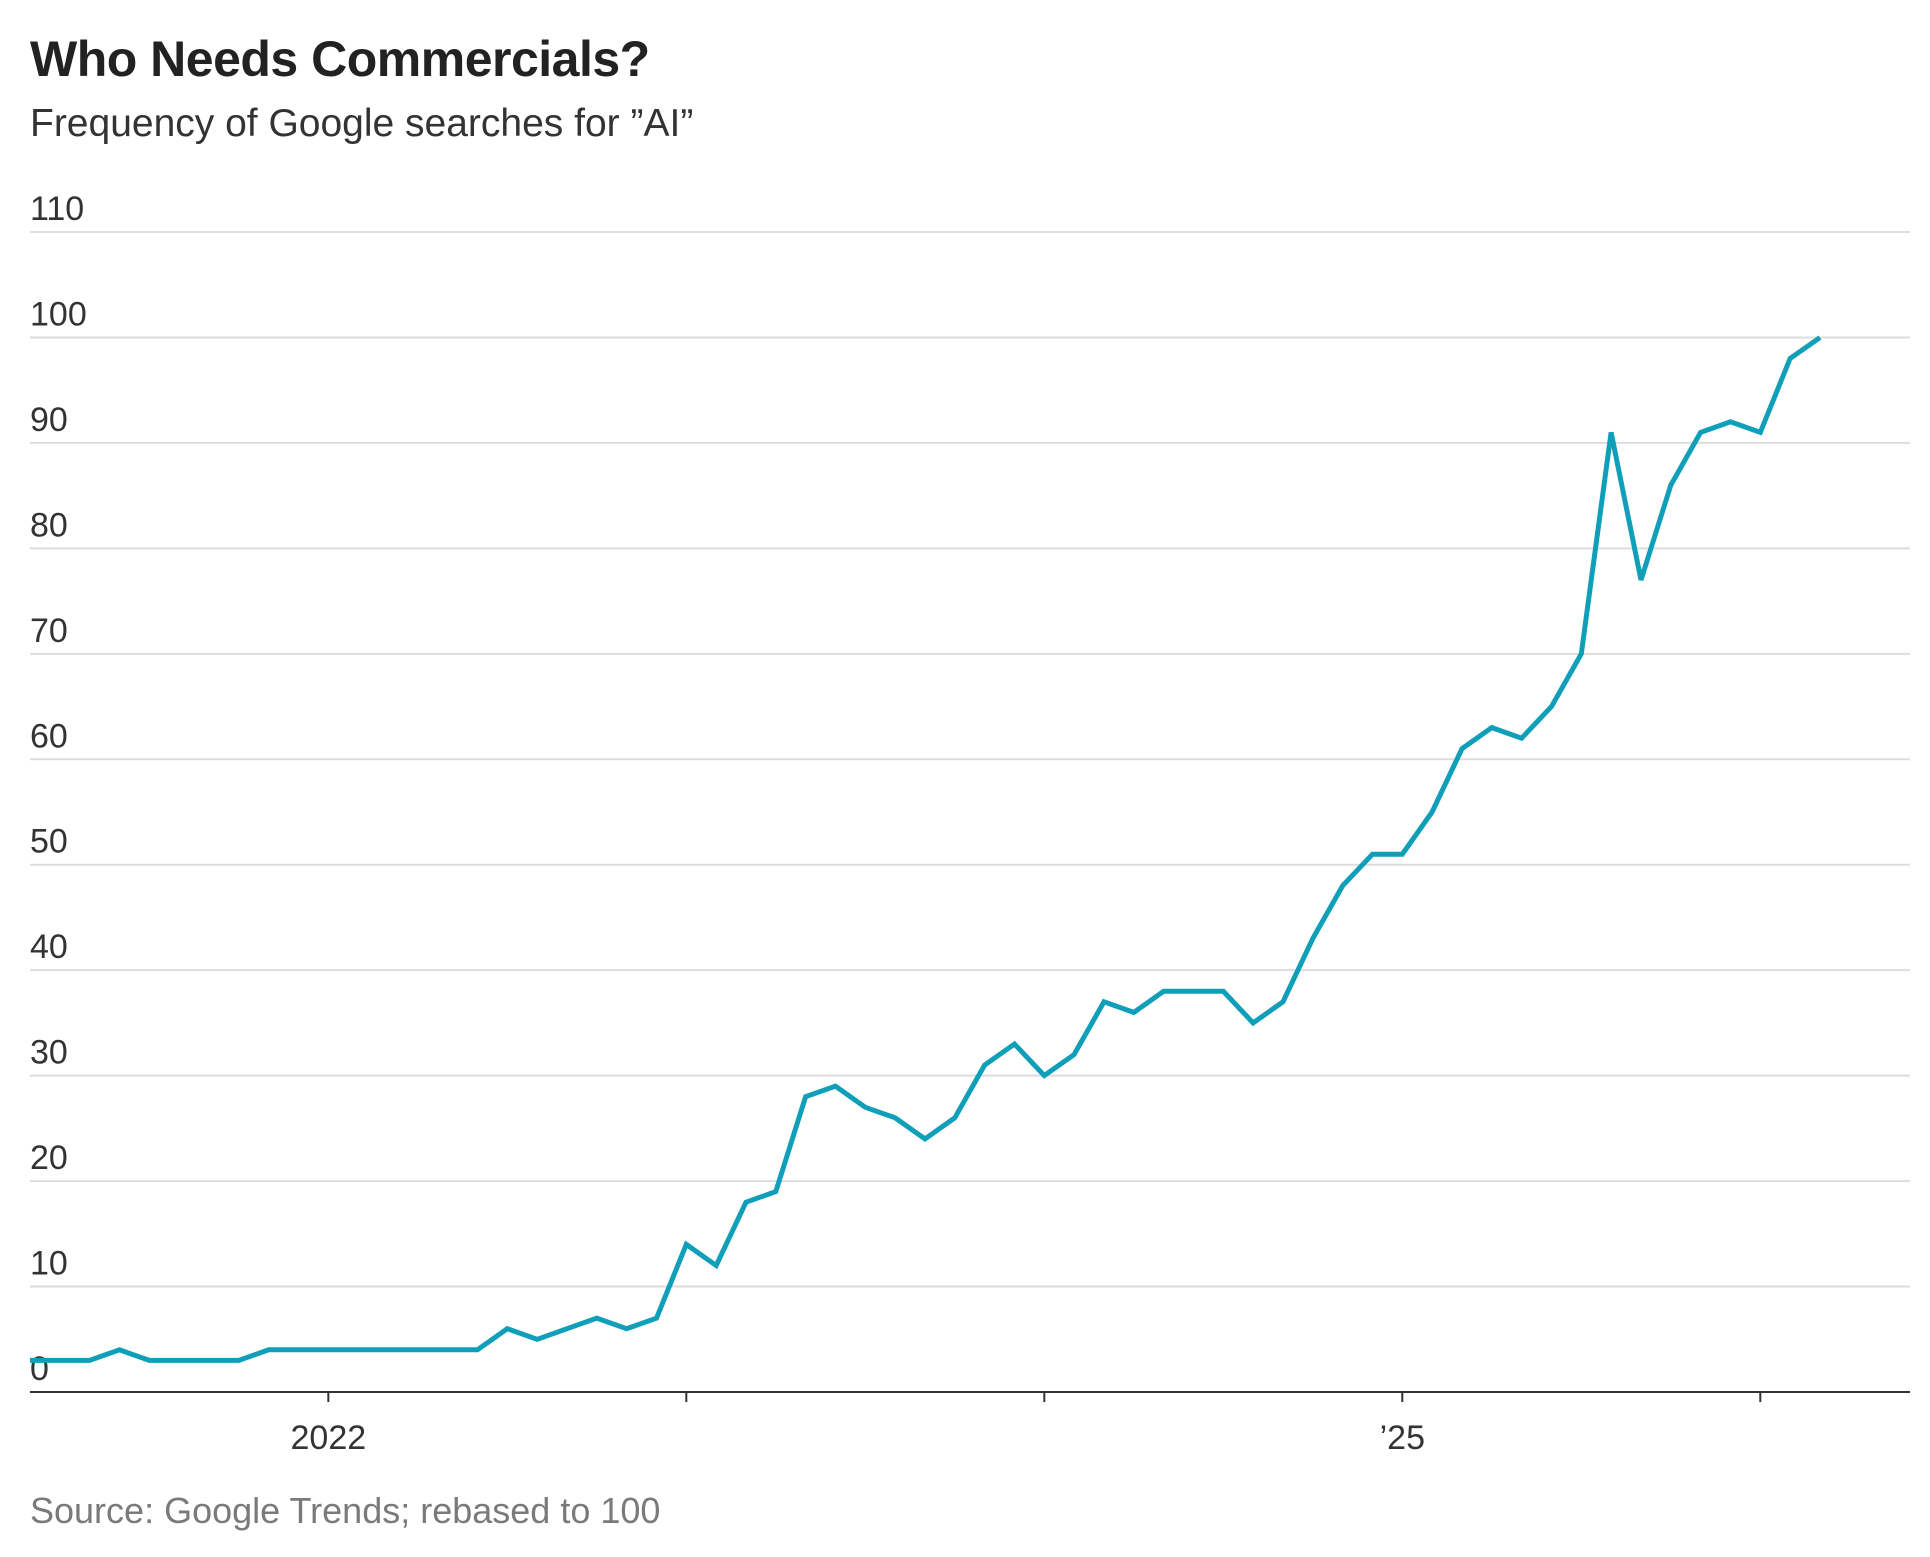  Describe the element at coordinates (49, 736) in the screenshot. I see `y-tick-label: 60` at that location.